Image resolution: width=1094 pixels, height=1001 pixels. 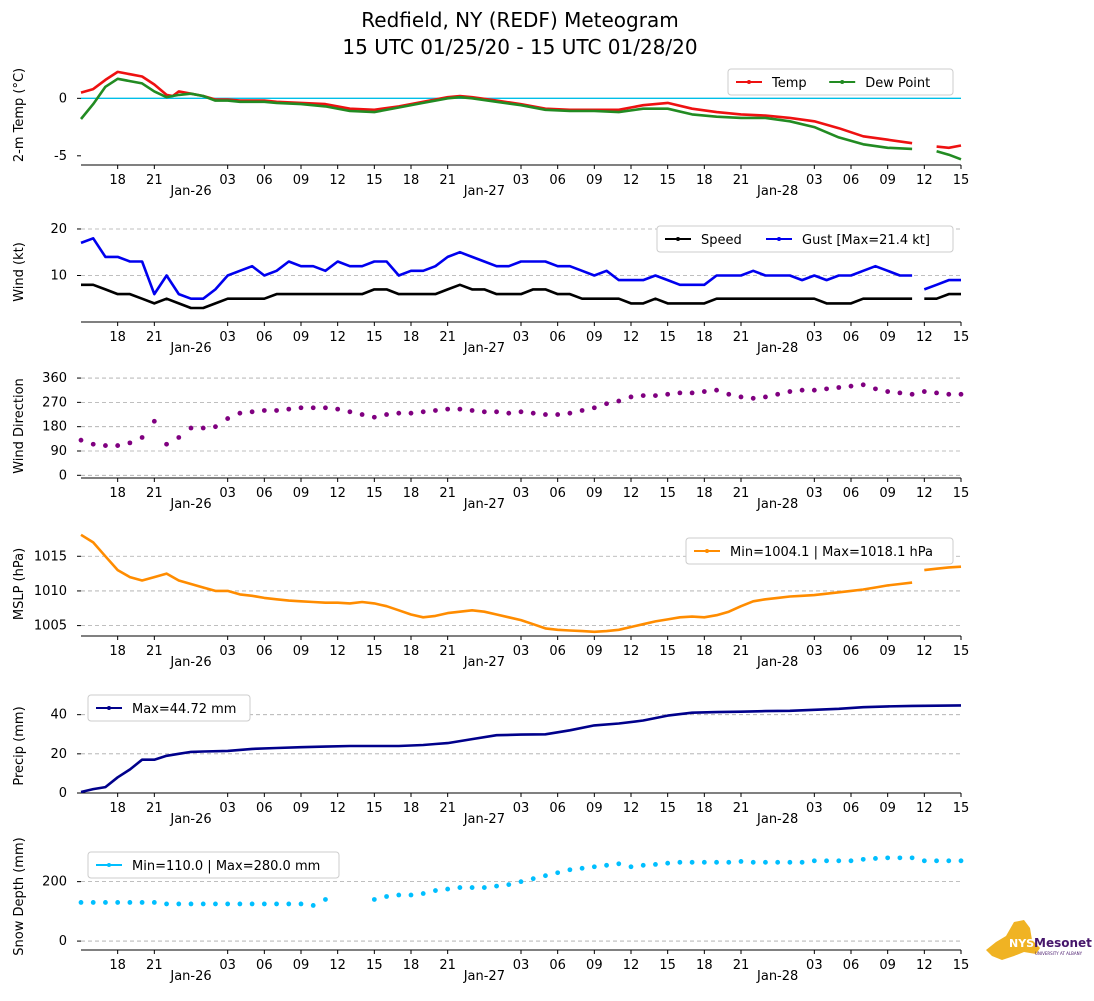 What do you see at coordinates (484, 504) in the screenshot?
I see `x-date-label: Jan-27` at bounding box center [484, 504].